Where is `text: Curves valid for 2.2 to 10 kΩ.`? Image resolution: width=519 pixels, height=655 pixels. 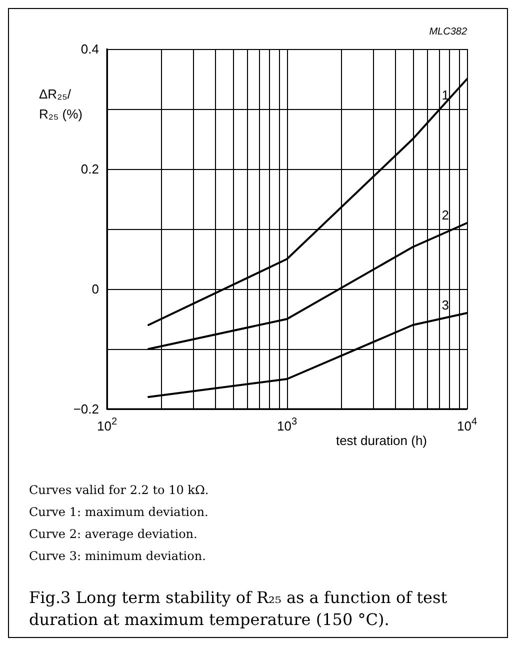
text: Curves valid for 2.2 to 10 kΩ. is located at coordinates (119, 490).